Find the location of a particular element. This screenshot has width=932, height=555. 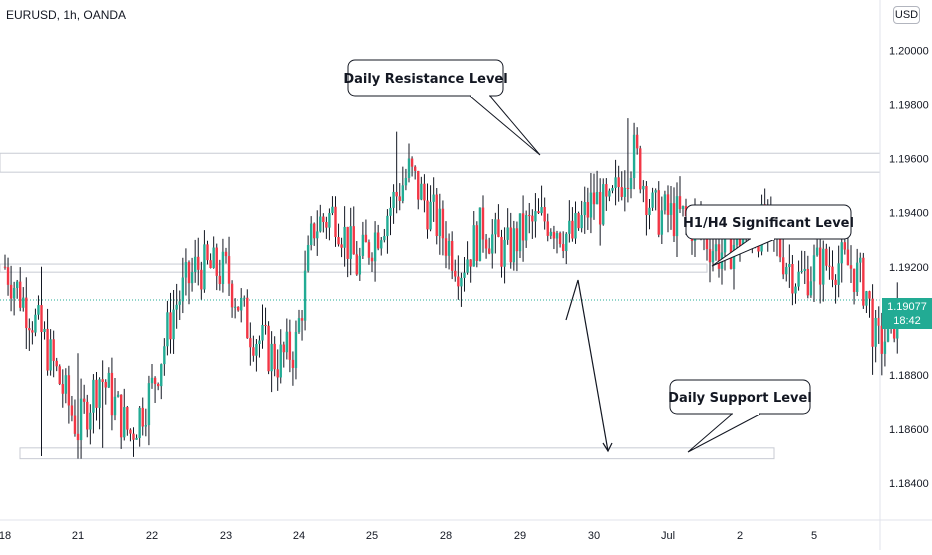

y-tick-label: 1.19600 is located at coordinates (909, 160).